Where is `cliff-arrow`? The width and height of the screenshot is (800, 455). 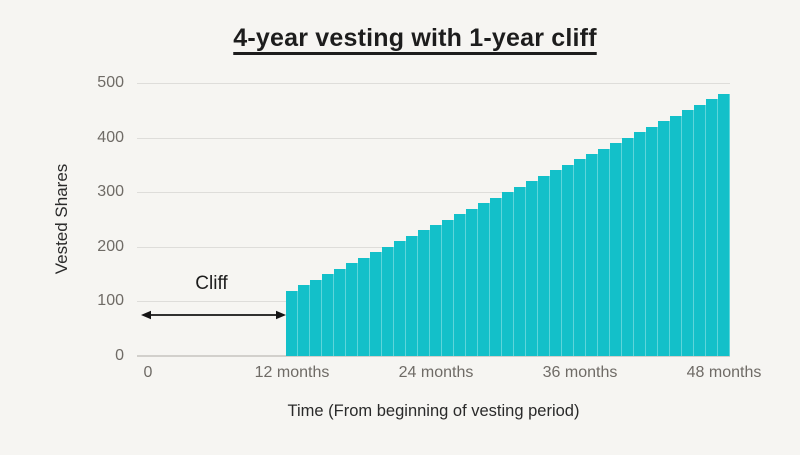 cliff-arrow is located at coordinates (213, 315).